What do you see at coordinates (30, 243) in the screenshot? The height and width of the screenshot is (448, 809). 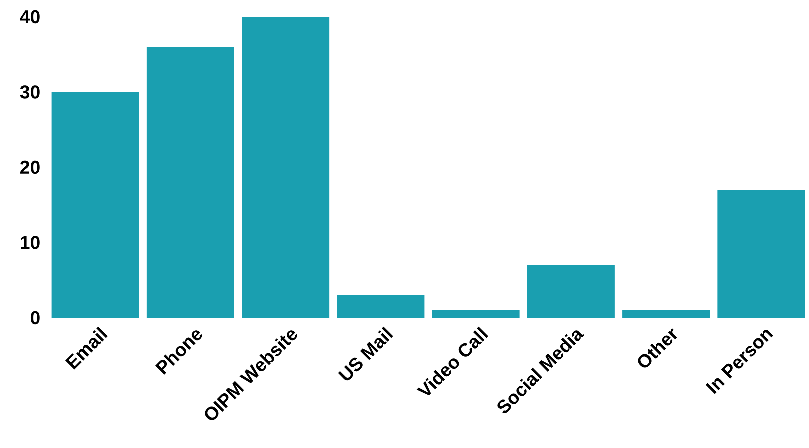 I see `y-tick-label: 10` at bounding box center [30, 243].